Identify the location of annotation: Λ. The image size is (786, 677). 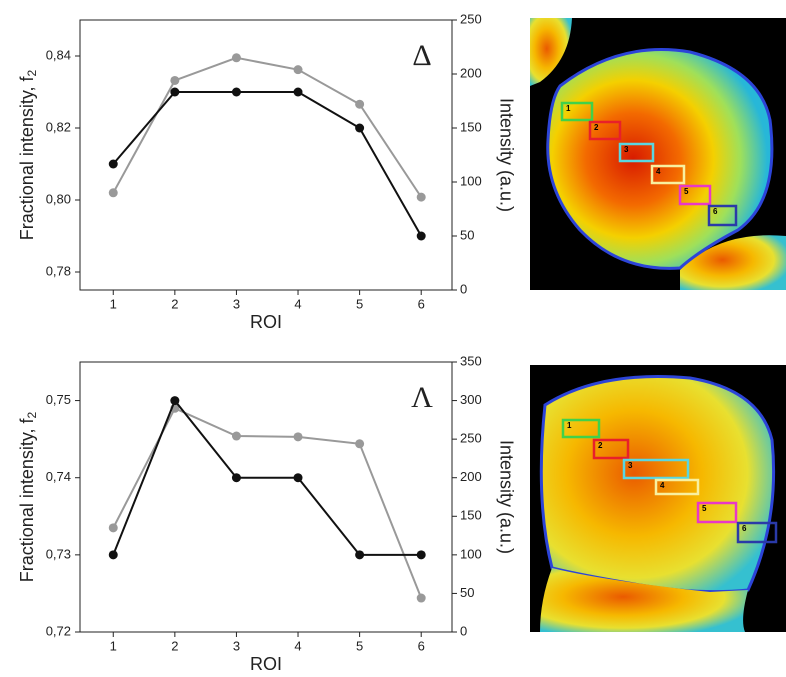
(422, 397).